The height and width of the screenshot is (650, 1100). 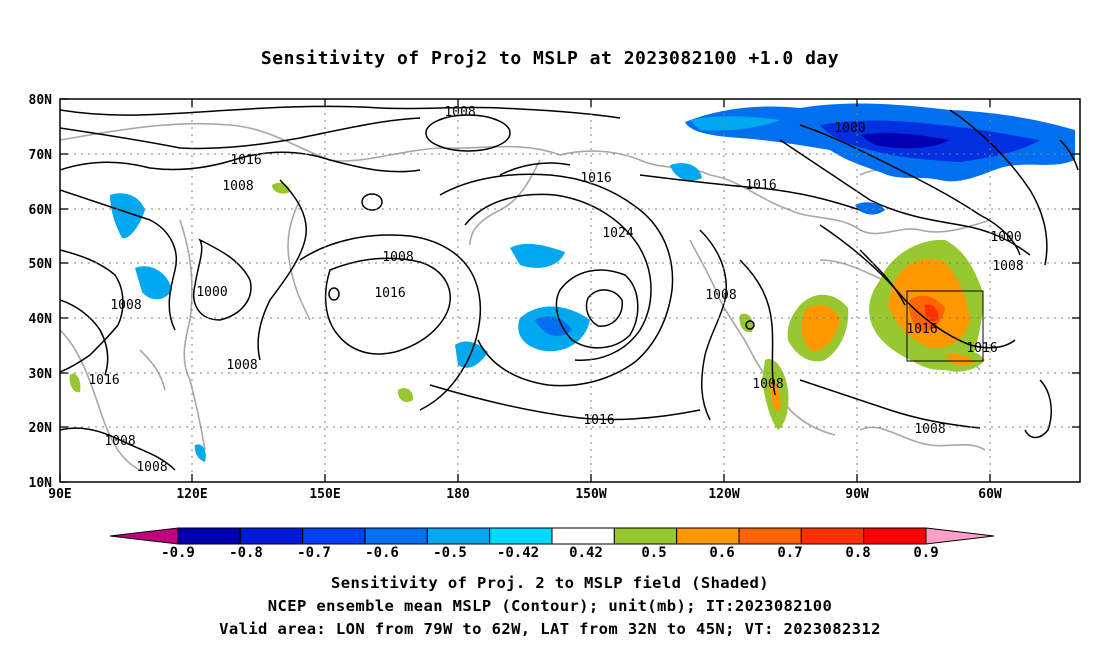 I want to click on lon-label: 120W, so click(x=723, y=494).